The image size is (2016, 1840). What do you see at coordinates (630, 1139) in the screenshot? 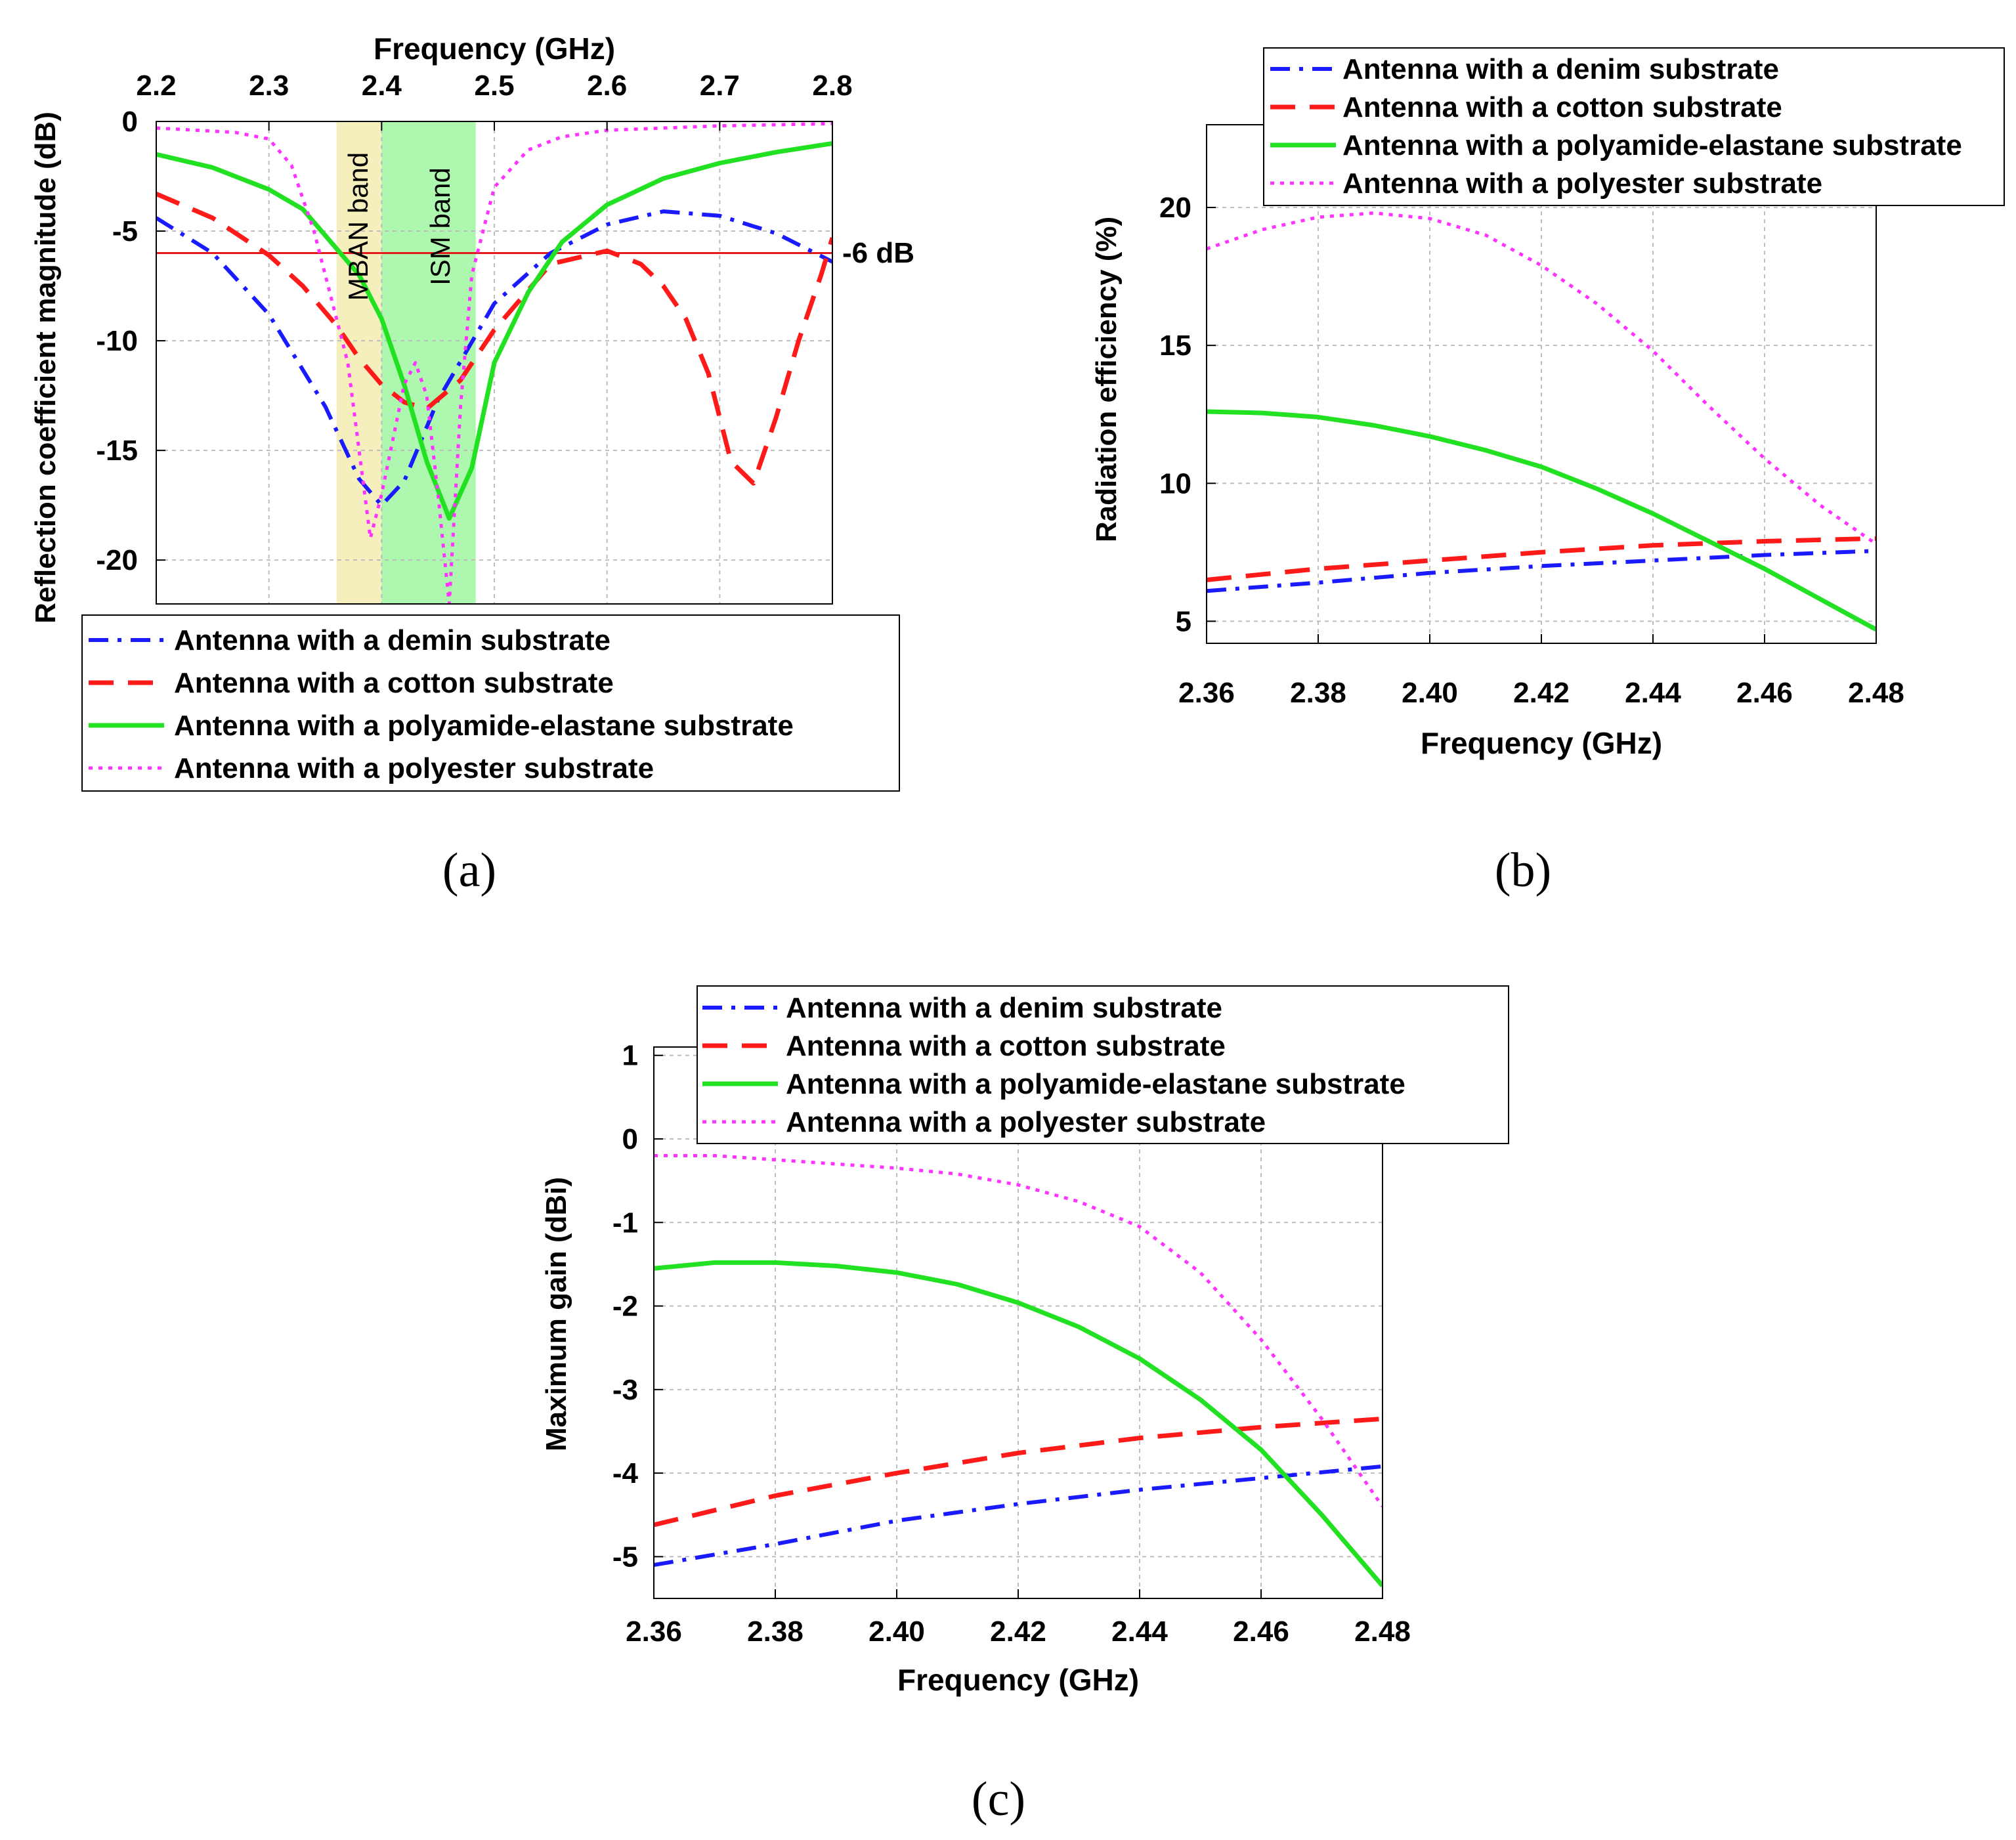
I see `c-y-tick-label: 0` at bounding box center [630, 1139].